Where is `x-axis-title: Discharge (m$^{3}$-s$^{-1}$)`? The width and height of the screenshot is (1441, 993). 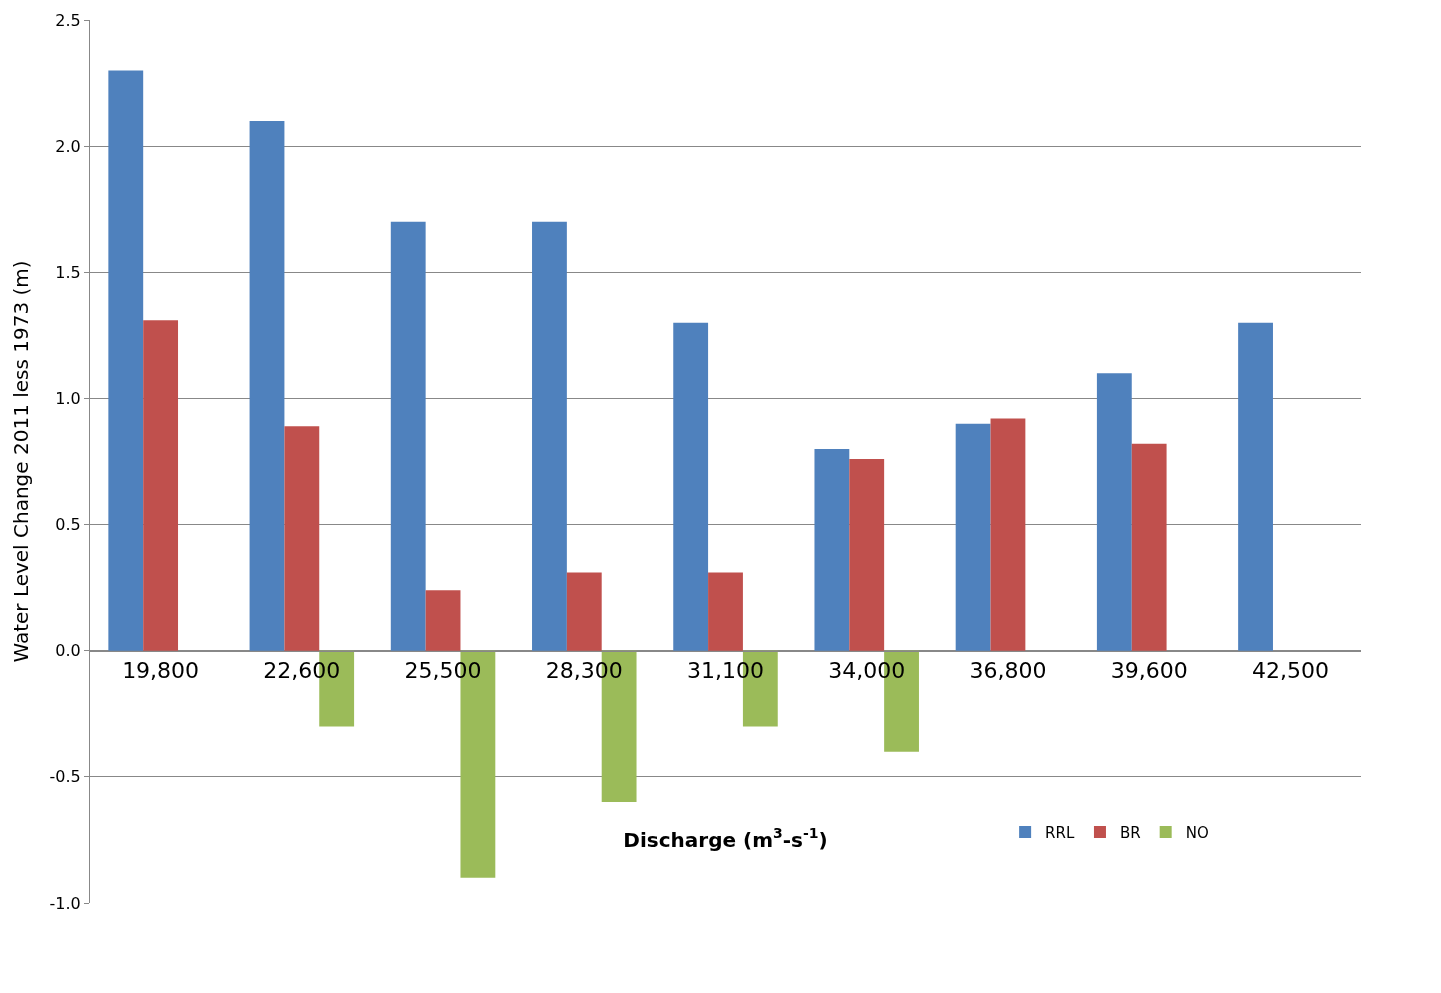
x-axis-title: Discharge (m$^{3}$-s$^{-1}$) is located at coordinates (725, 838).